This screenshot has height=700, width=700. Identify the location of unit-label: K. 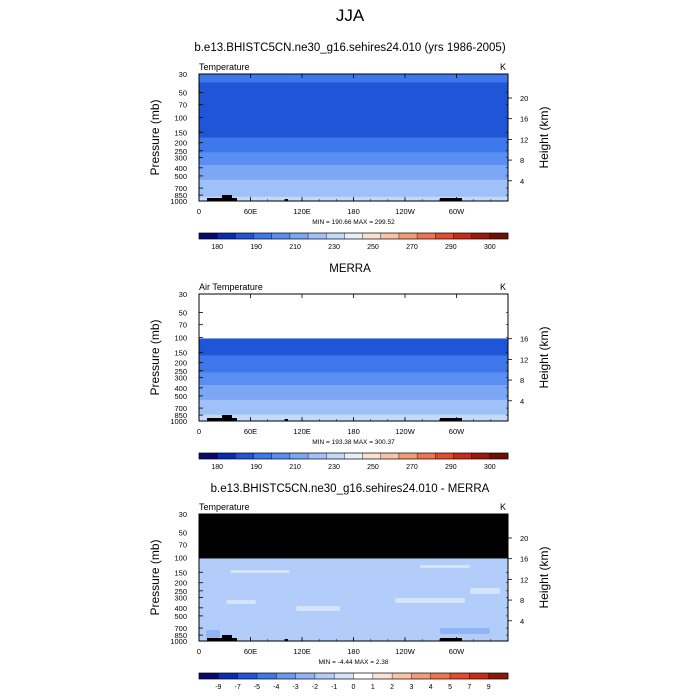
(503, 287).